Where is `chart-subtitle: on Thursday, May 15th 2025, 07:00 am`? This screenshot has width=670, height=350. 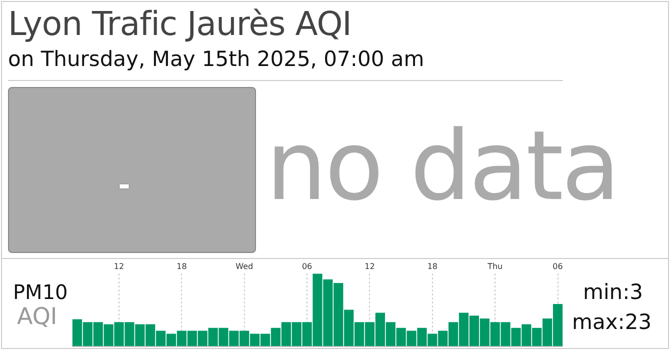 chart-subtitle: on Thursday, May 15th 2025, 07:00 am is located at coordinates (216, 59).